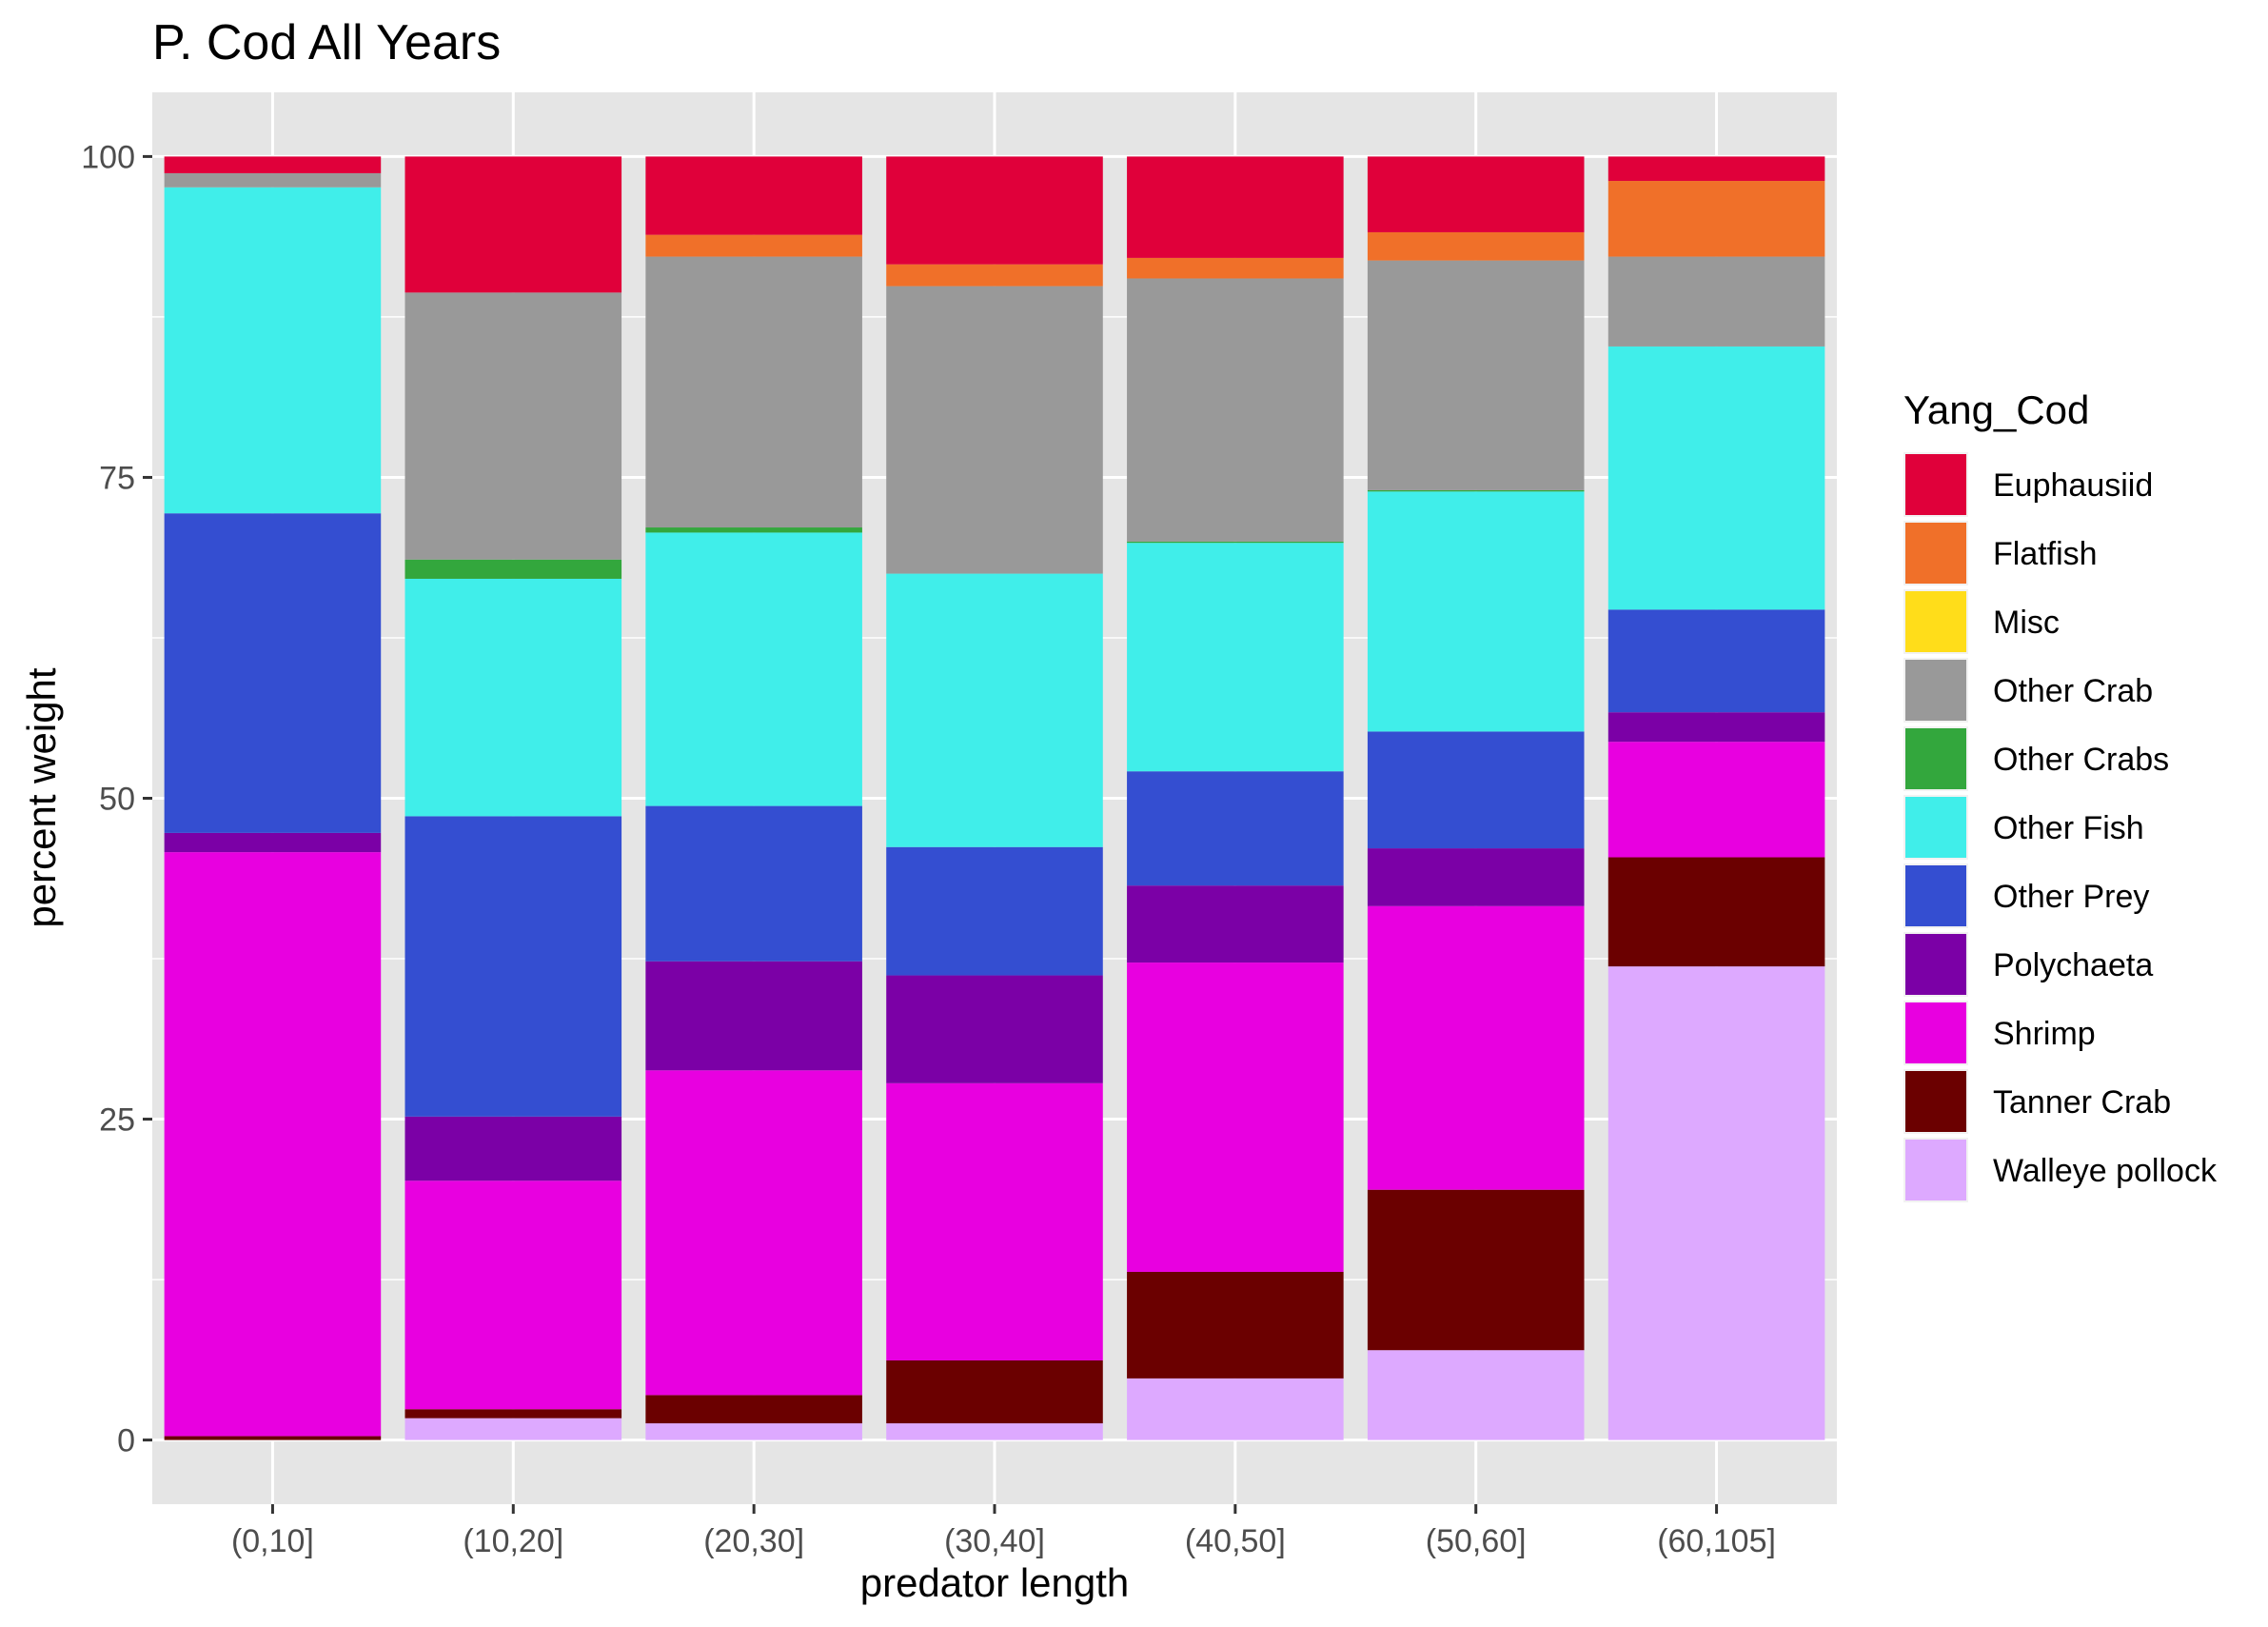  Describe the element at coordinates (995, 1582) in the screenshot. I see `x-axis-title: predator length` at that location.